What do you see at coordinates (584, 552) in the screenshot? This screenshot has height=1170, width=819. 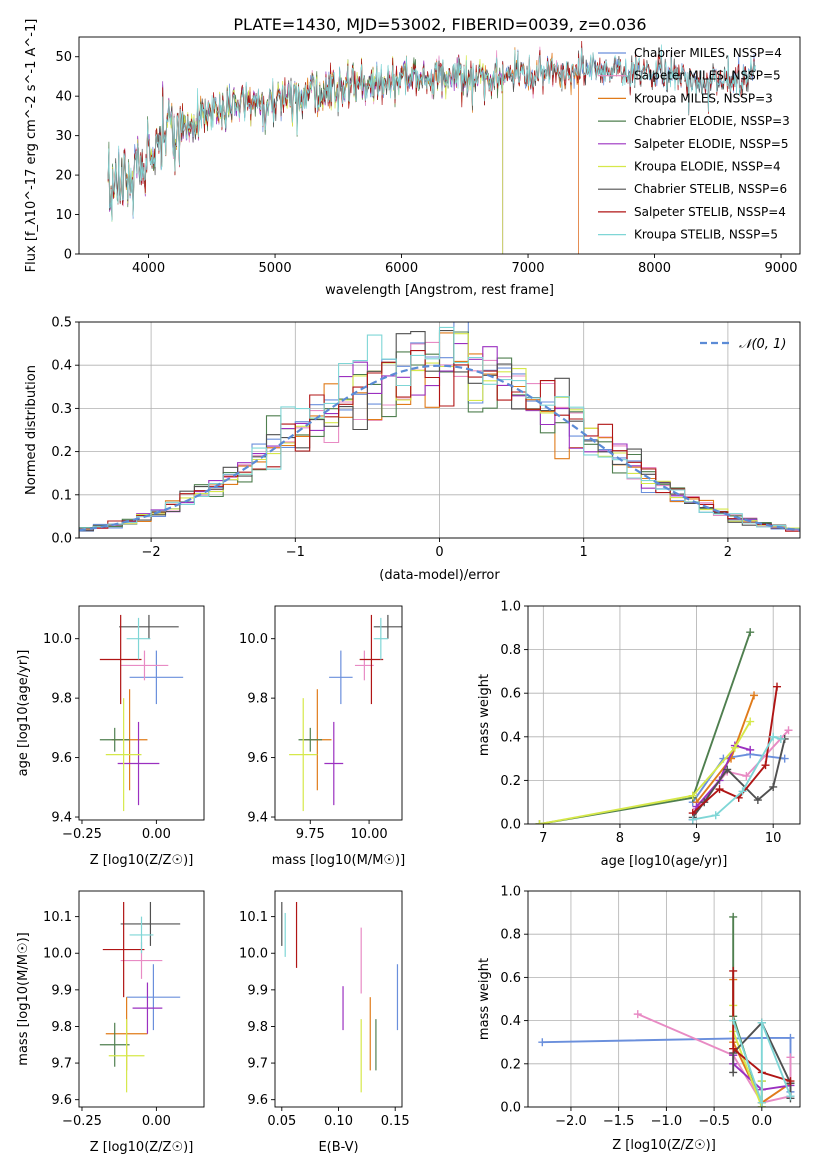 I see `x-tick-label: 1` at bounding box center [584, 552].